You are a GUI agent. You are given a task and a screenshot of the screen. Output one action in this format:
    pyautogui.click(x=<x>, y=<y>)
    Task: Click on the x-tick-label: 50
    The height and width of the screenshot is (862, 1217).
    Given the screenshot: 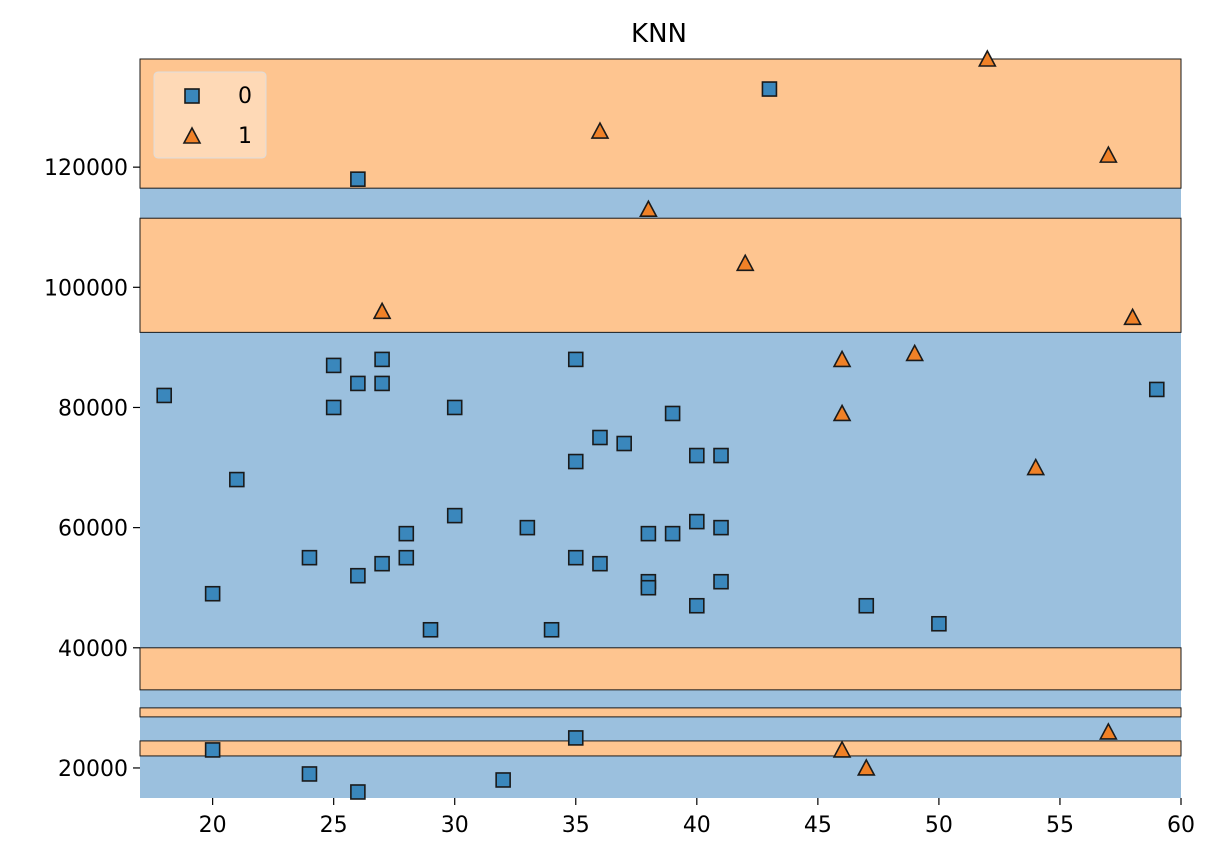 What is the action you would take?
    pyautogui.click(x=939, y=825)
    